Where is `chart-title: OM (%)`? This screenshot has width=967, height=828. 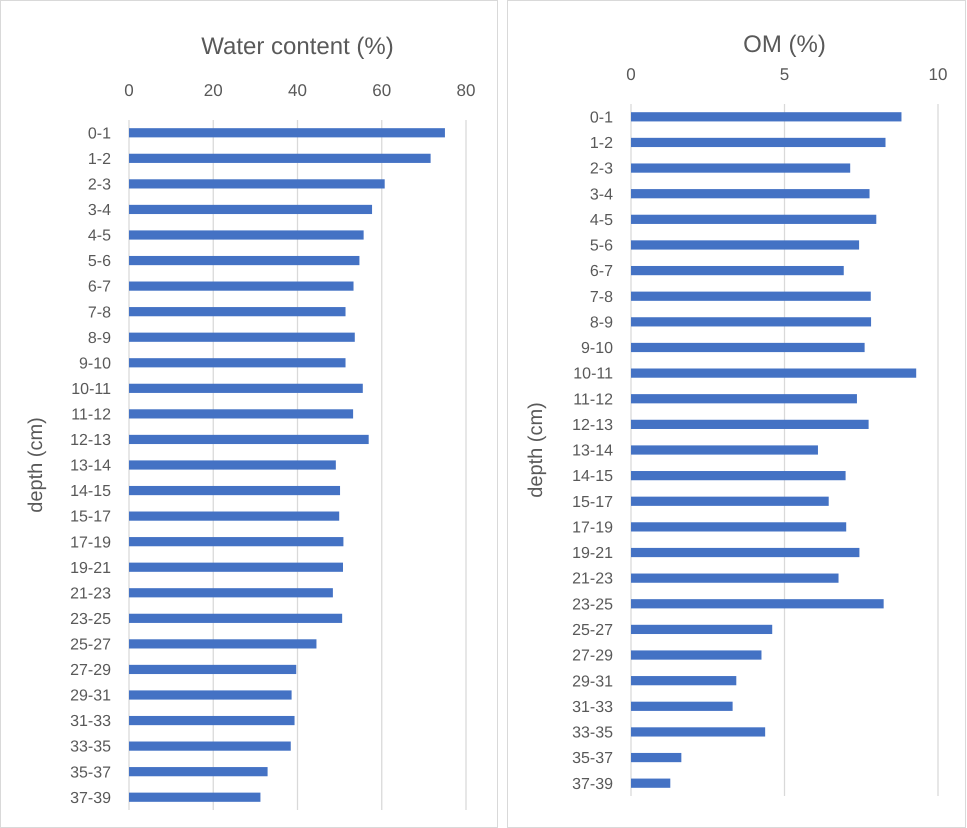 chart-title: OM (%) is located at coordinates (784, 44).